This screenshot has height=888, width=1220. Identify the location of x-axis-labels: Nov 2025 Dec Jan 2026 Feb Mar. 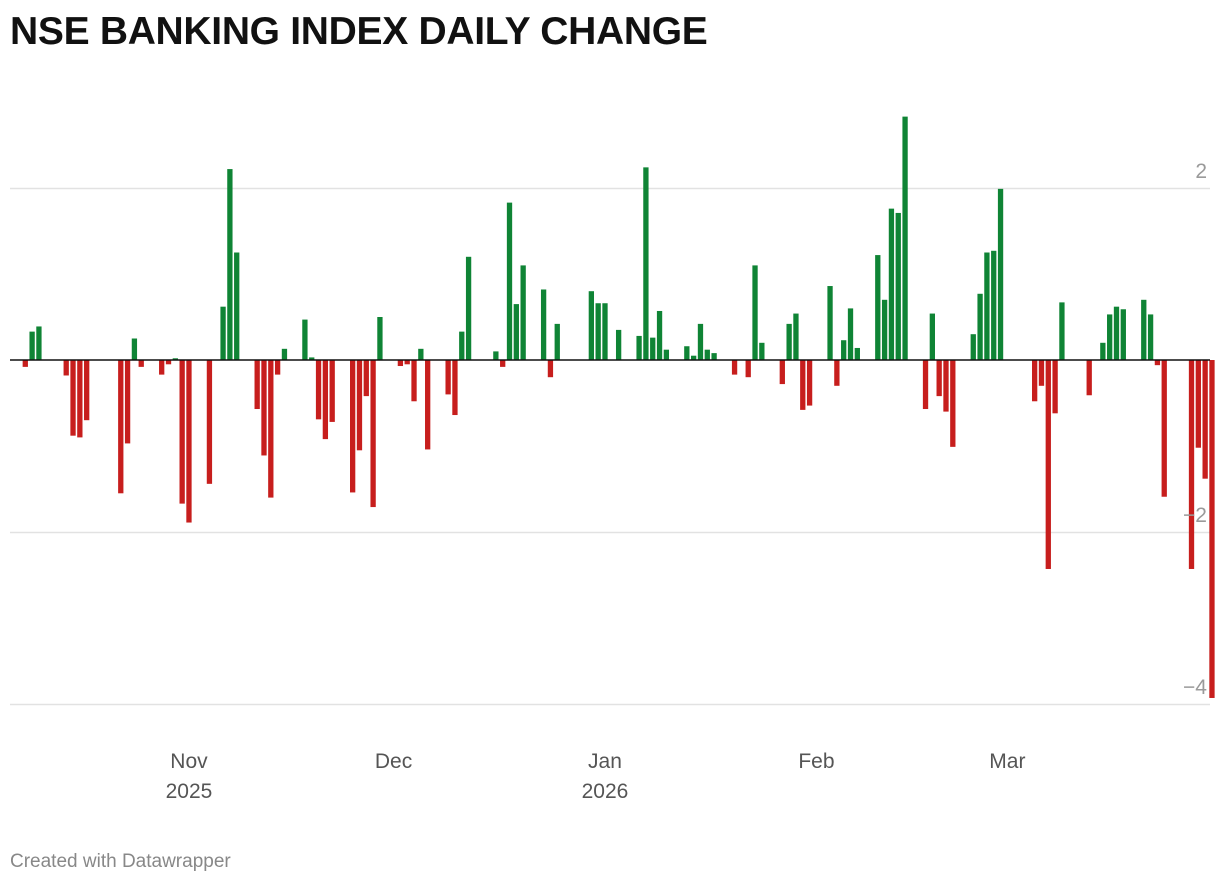
(596, 776).